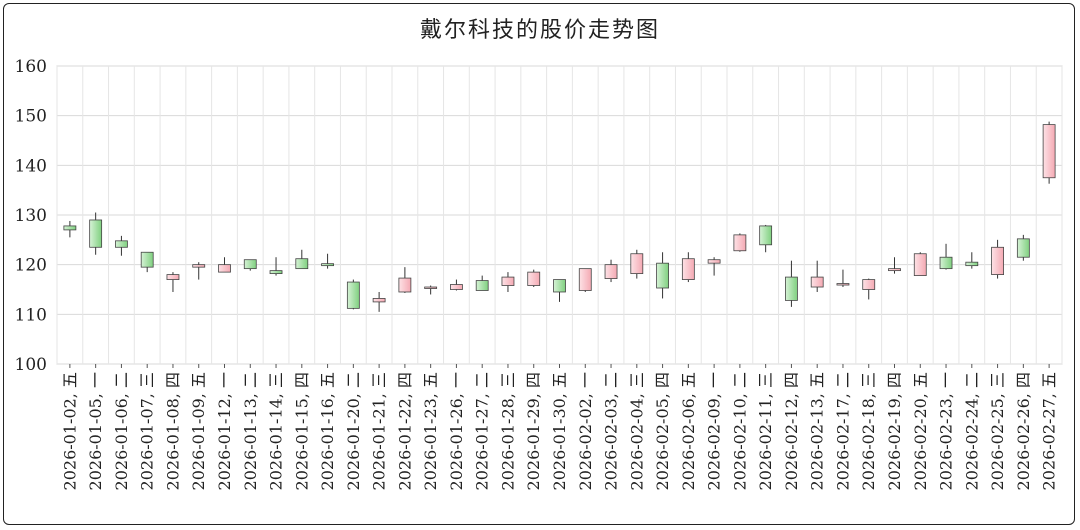  Describe the element at coordinates (662, 431) in the screenshot. I see `x-tick-label: 2026-02-05, 四` at that location.